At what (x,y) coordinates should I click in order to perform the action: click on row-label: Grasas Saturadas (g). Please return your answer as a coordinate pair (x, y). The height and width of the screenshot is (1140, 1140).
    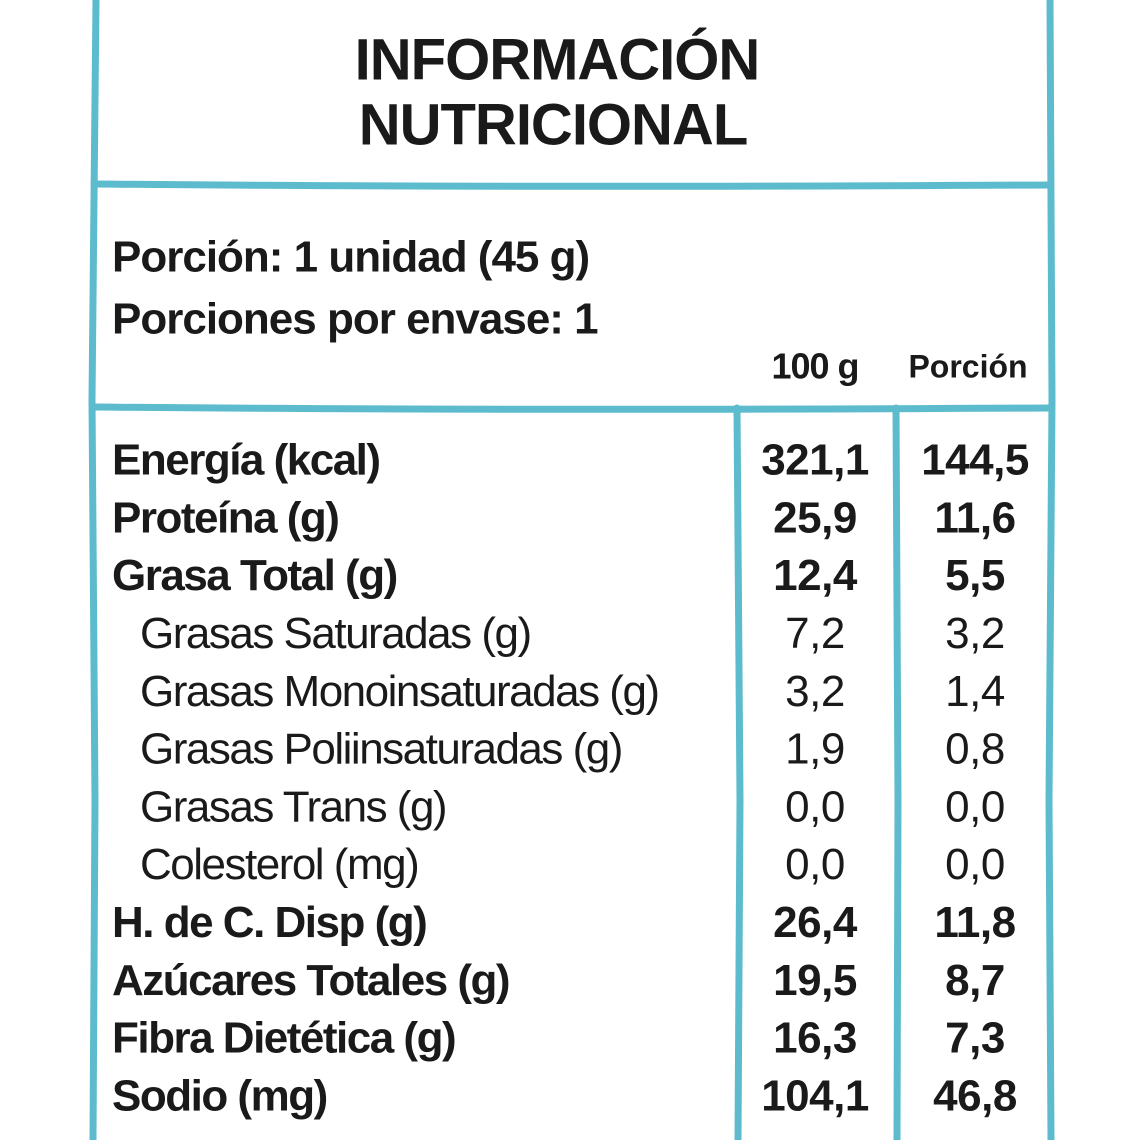
    Looking at the image, I should click on (335, 633).